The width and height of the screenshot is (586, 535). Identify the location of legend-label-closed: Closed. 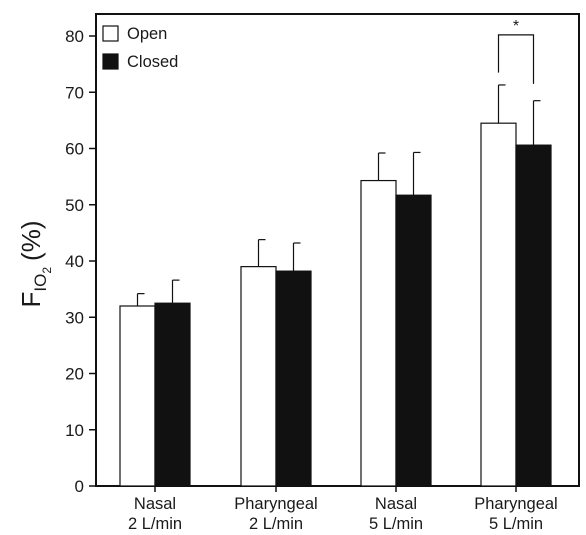
(152, 62).